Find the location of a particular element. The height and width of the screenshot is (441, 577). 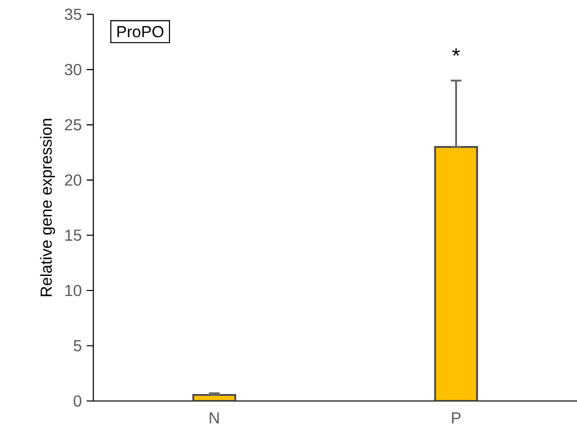

y-tick-label: 15 is located at coordinates (73, 235).